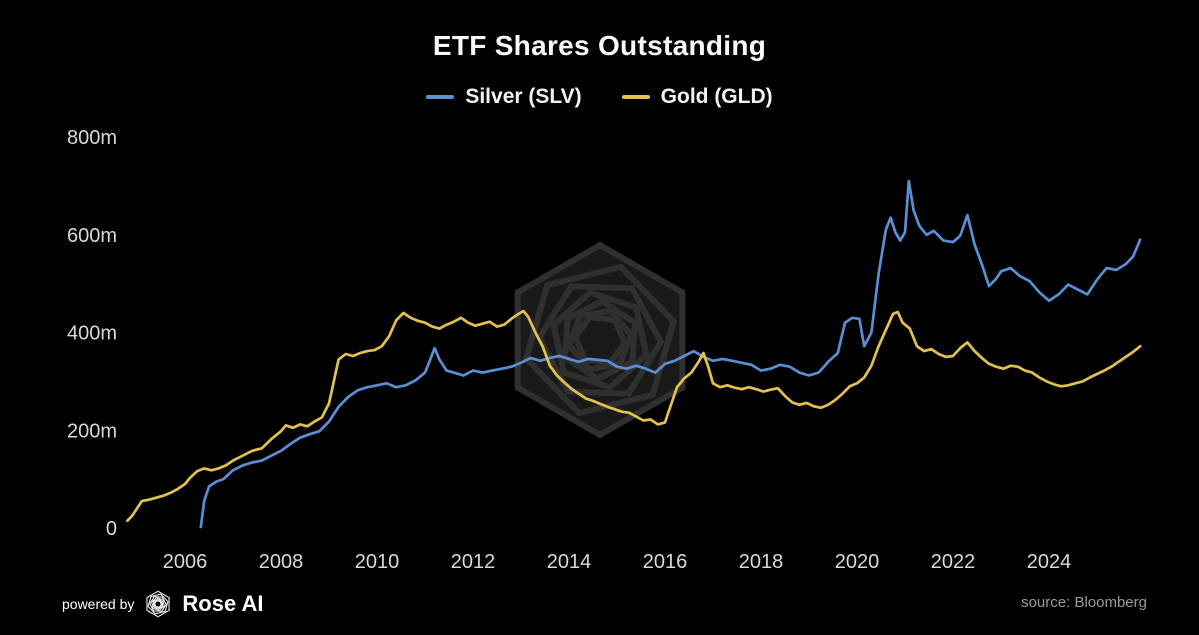  I want to click on legend-item-silver: Silver (SLV), so click(504, 97).